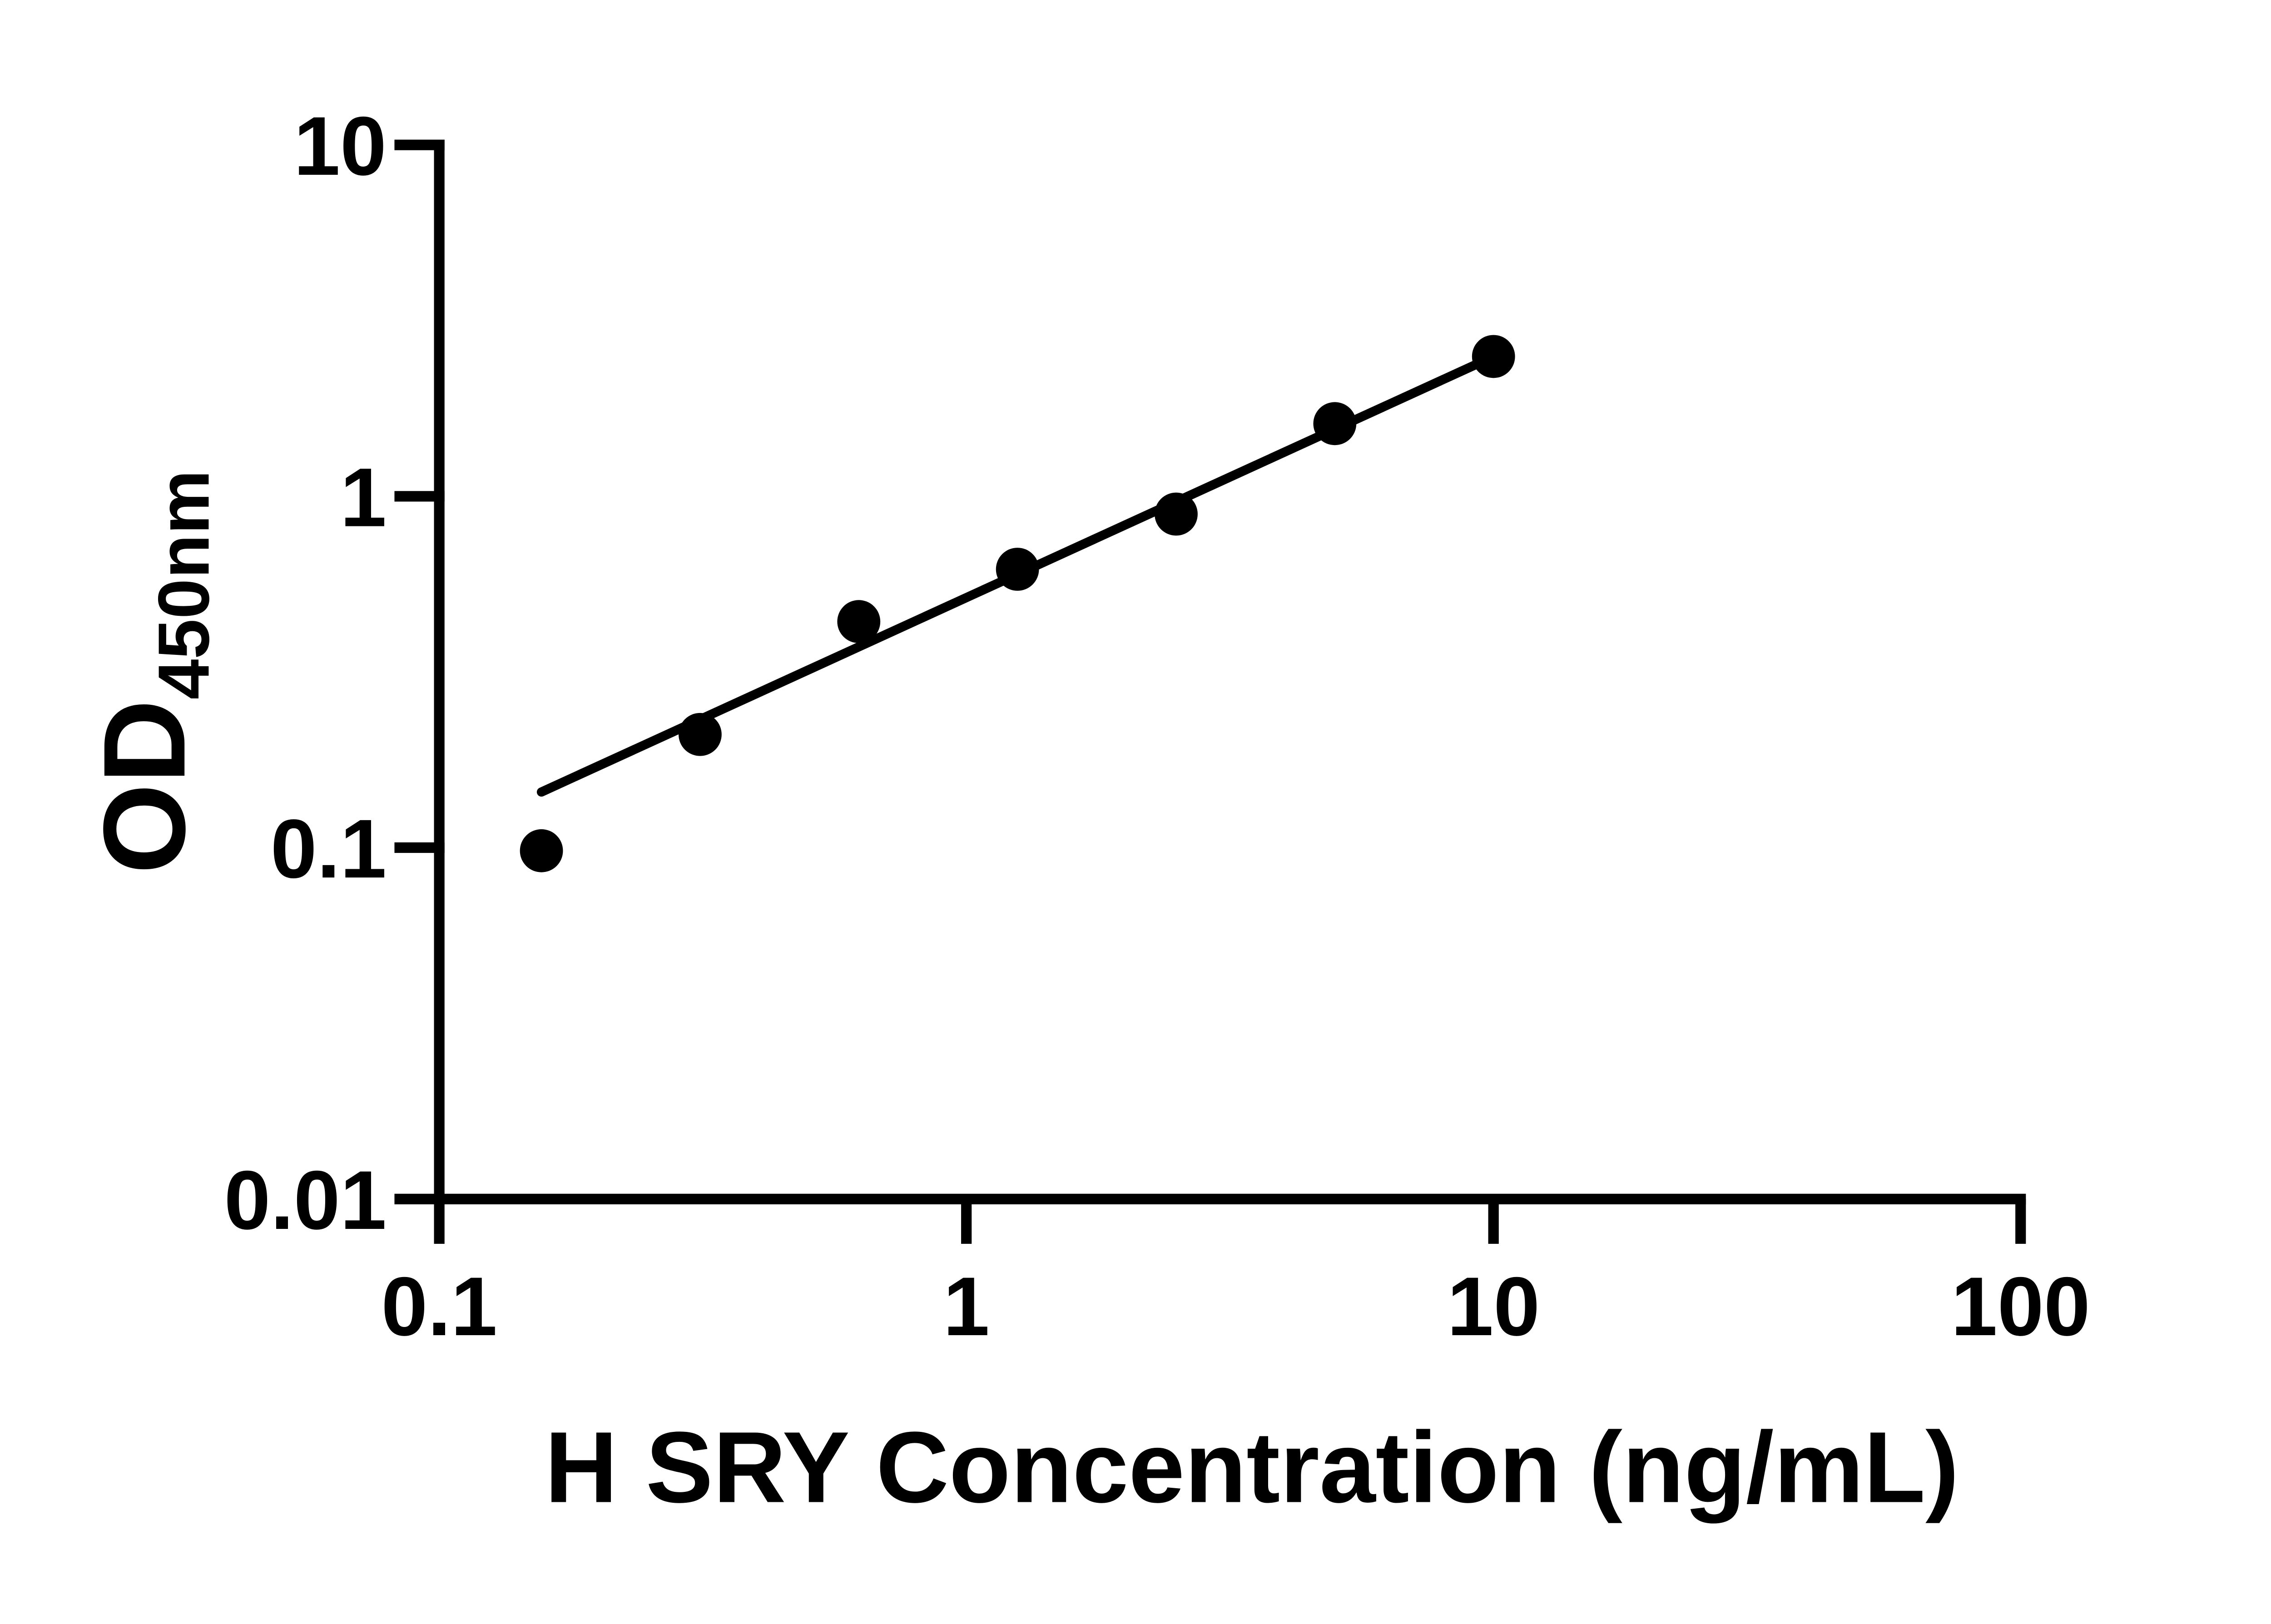 The image size is (2271, 1624). I want to click on y-tick-label: 0.01, so click(305, 1200).